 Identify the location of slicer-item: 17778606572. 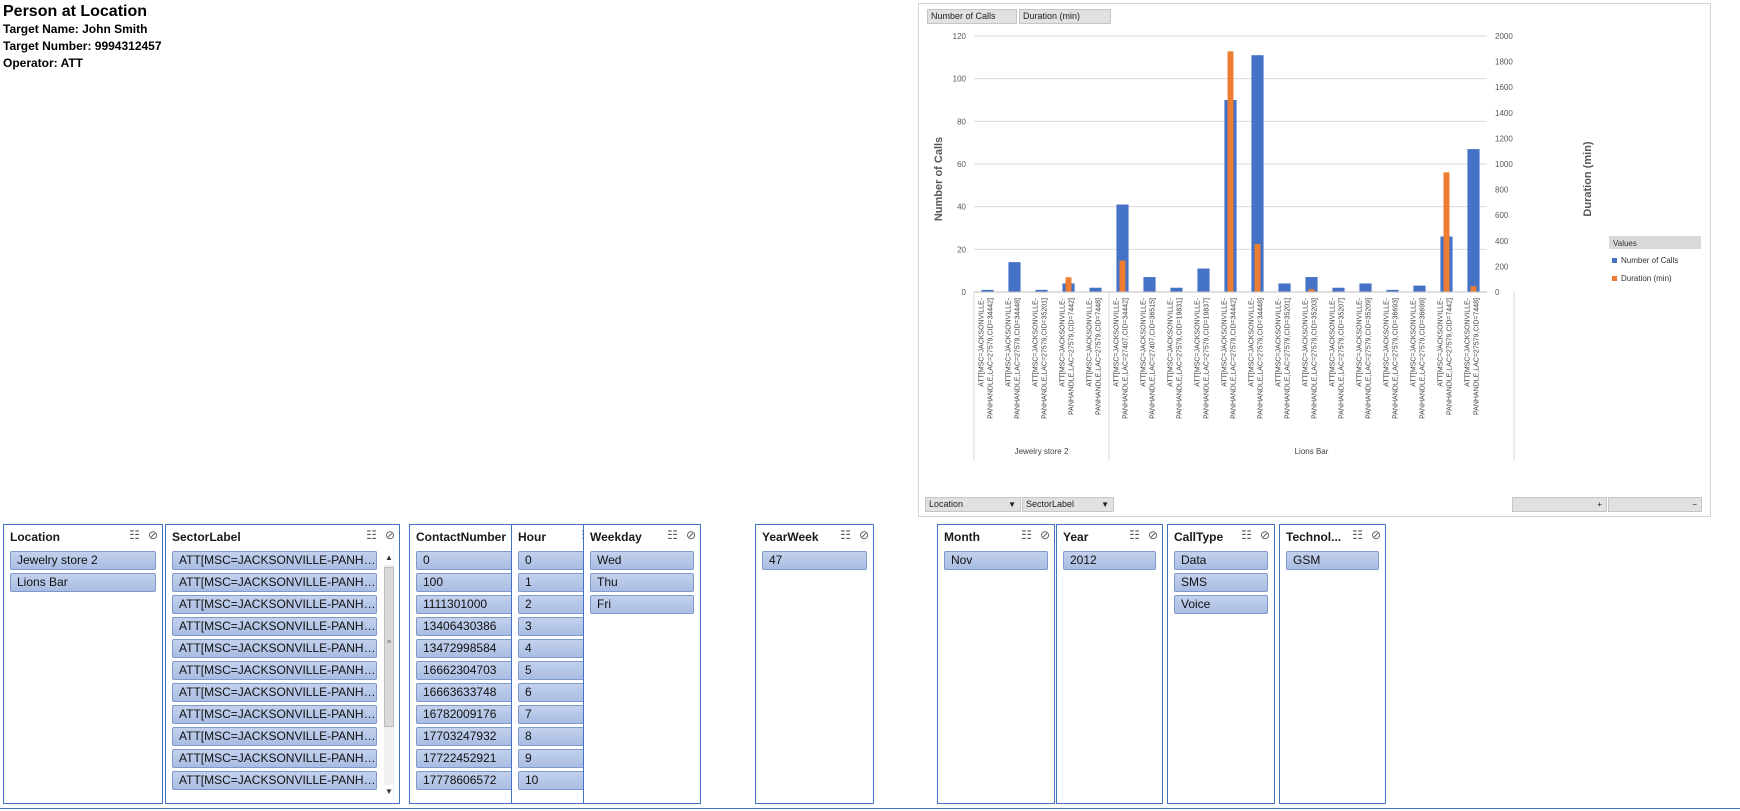
(464, 780).